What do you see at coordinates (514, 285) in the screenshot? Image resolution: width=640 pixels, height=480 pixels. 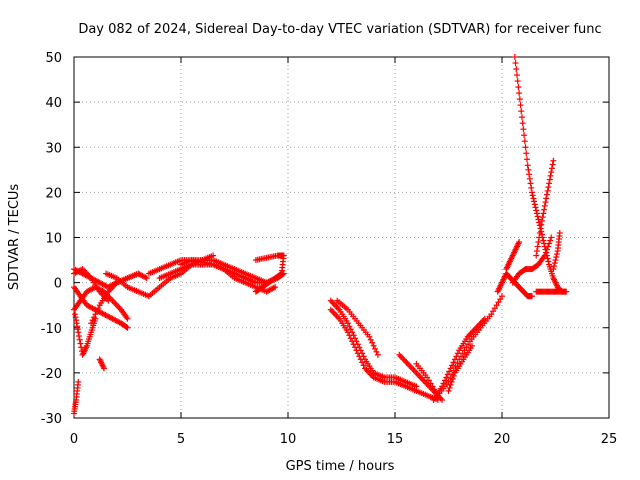 I see `series-arc-w` at bounding box center [514, 285].